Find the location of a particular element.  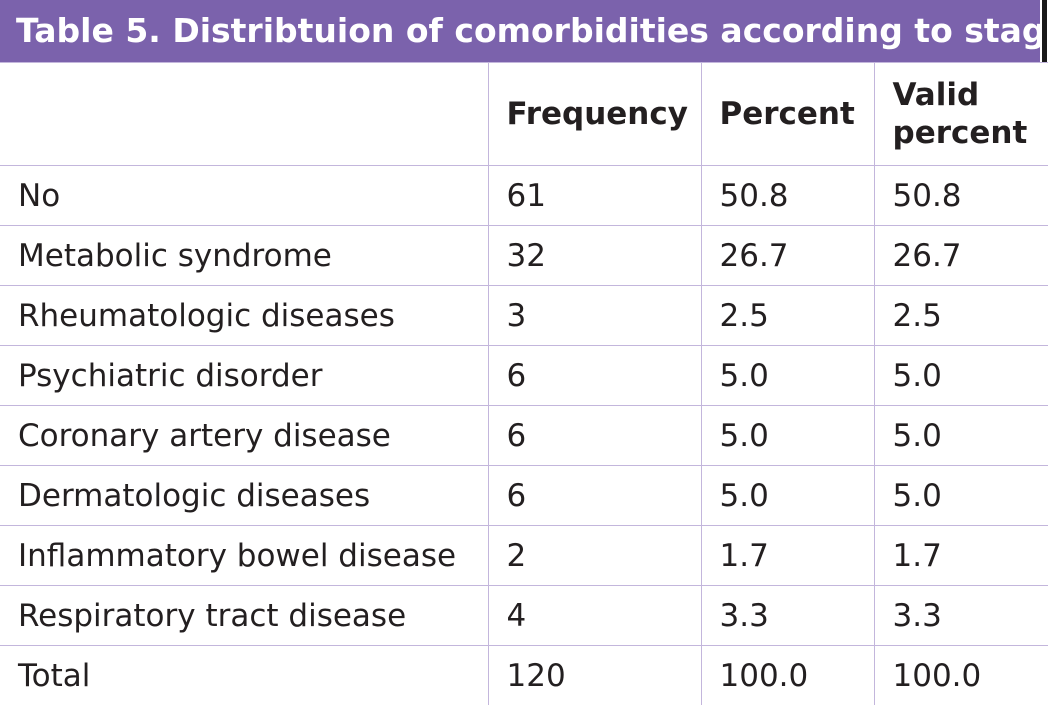

table-row: Coronary artery disease 6 5.0 5.0 is located at coordinates (524, 435).